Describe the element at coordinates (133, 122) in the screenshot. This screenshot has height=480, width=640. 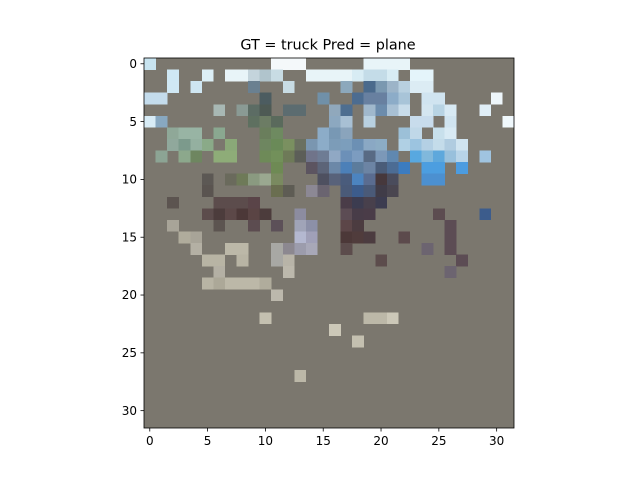
I see `y-tick-label: 5` at that location.